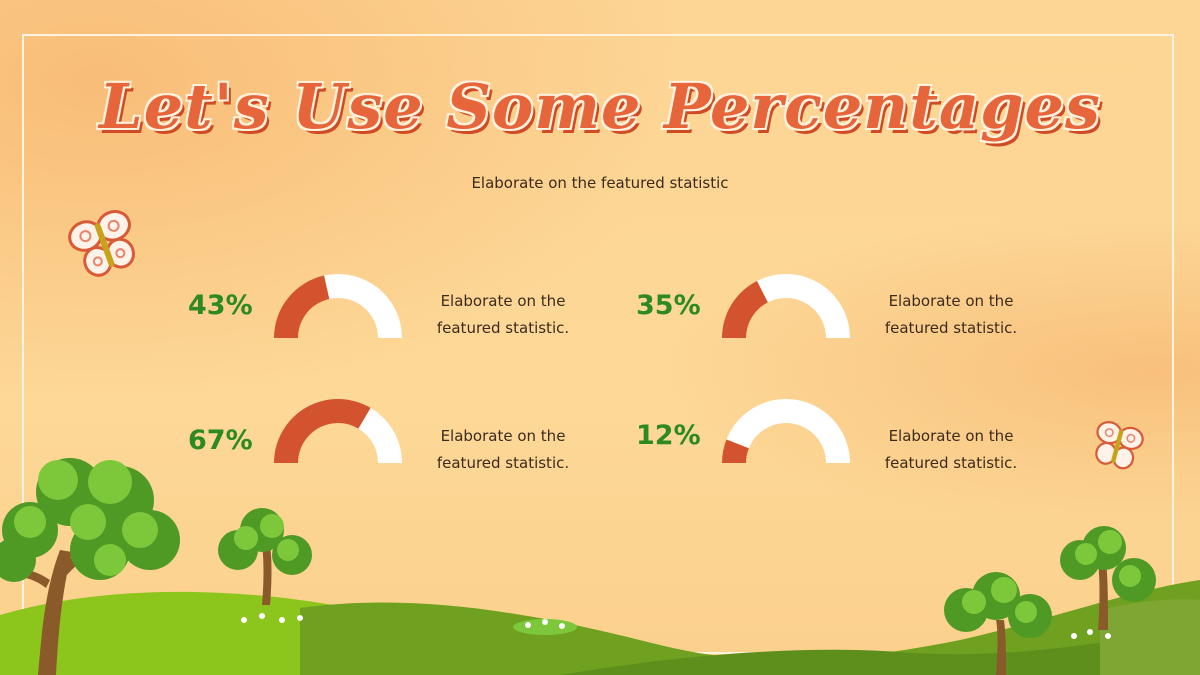 Image resolution: width=1200 pixels, height=675 pixels. Describe the element at coordinates (220, 440) in the screenshot. I see `stat-percentage: 67%` at that location.